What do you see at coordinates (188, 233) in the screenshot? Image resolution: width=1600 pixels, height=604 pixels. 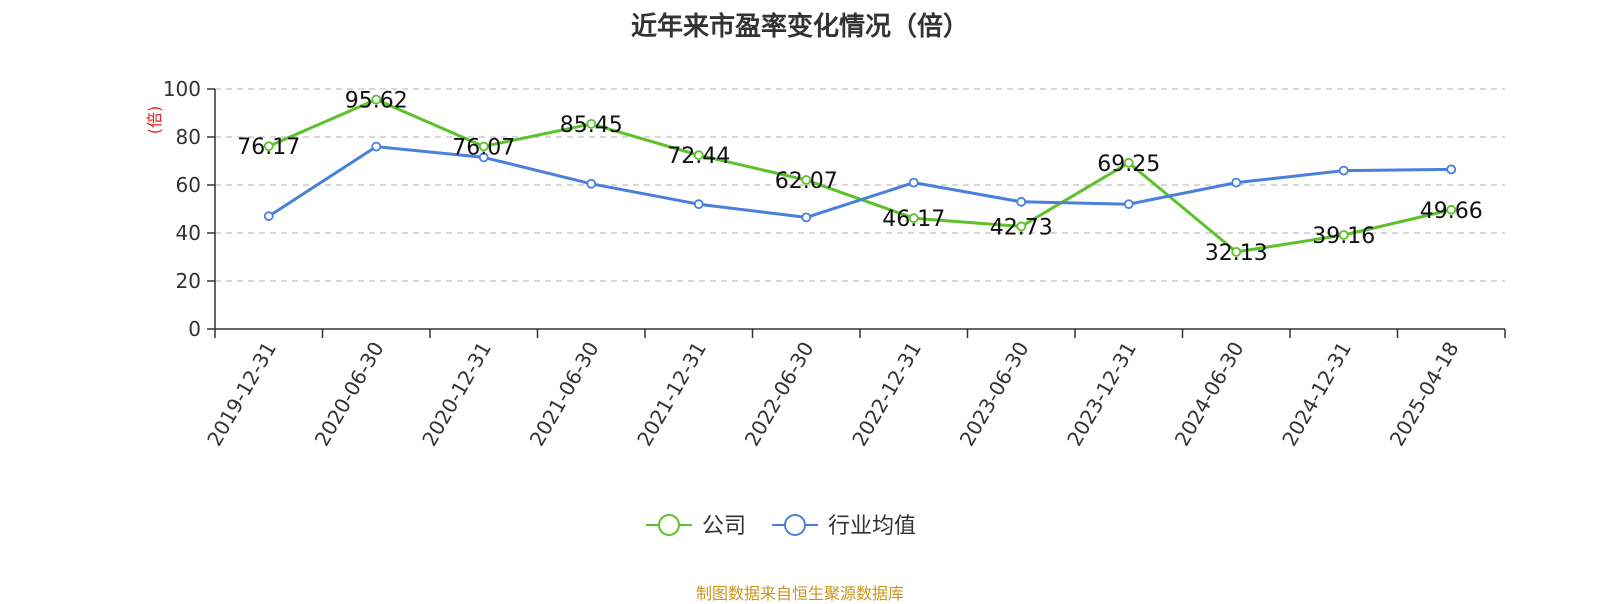 I see `y-tick-label-40: 40` at bounding box center [188, 233].